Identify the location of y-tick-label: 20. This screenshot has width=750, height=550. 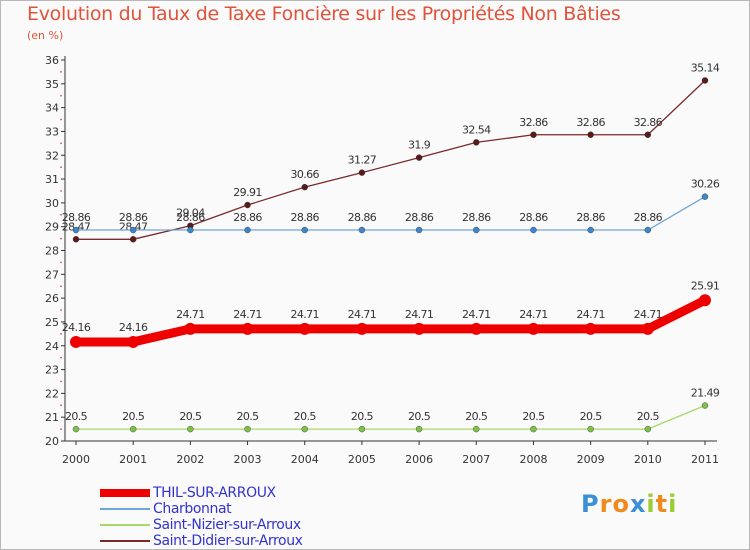
(52, 441).